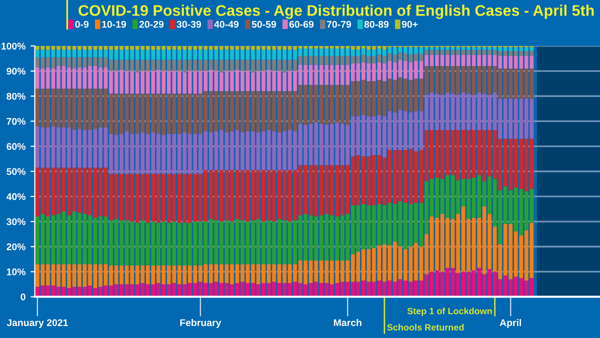  I want to click on y-tick-label: 70%, so click(16, 121).